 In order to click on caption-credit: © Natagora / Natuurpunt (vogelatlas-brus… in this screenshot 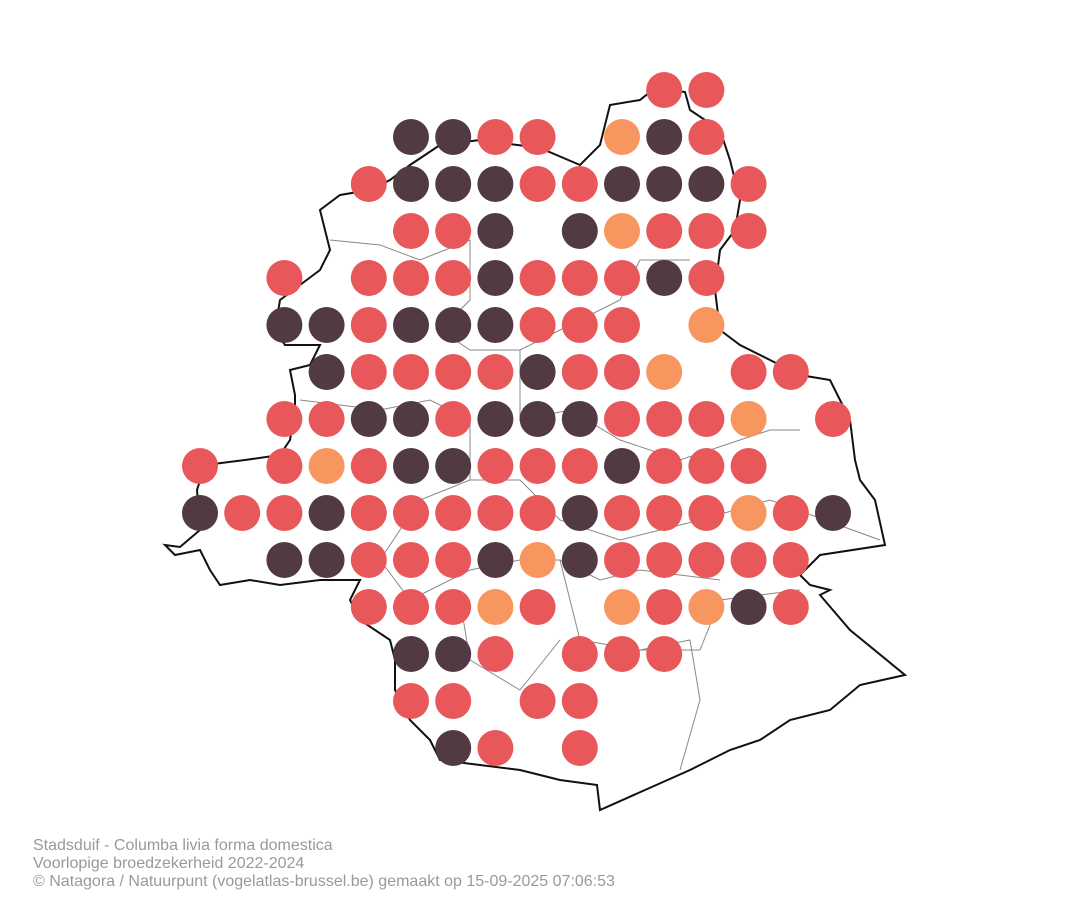, I will do `click(324, 881)`.